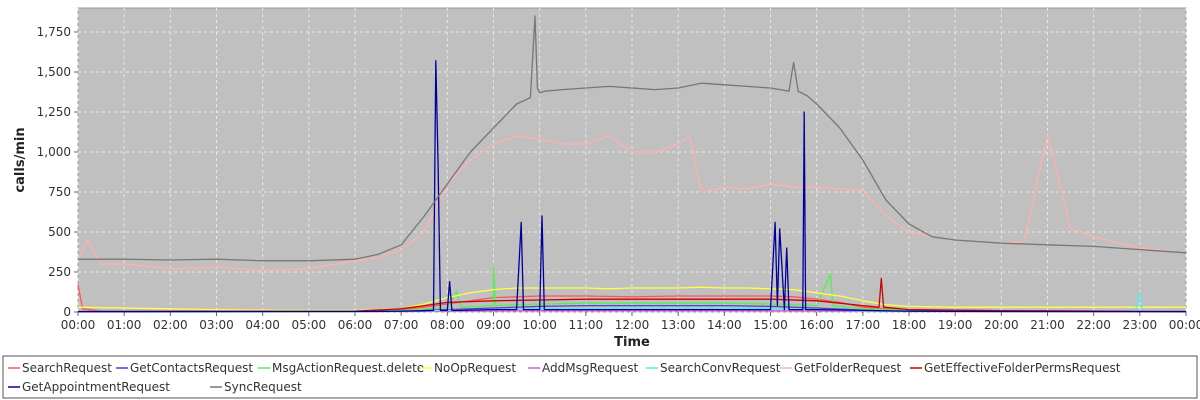  What do you see at coordinates (475, 368) in the screenshot?
I see `legend-label: NoOpRequest` at bounding box center [475, 368].